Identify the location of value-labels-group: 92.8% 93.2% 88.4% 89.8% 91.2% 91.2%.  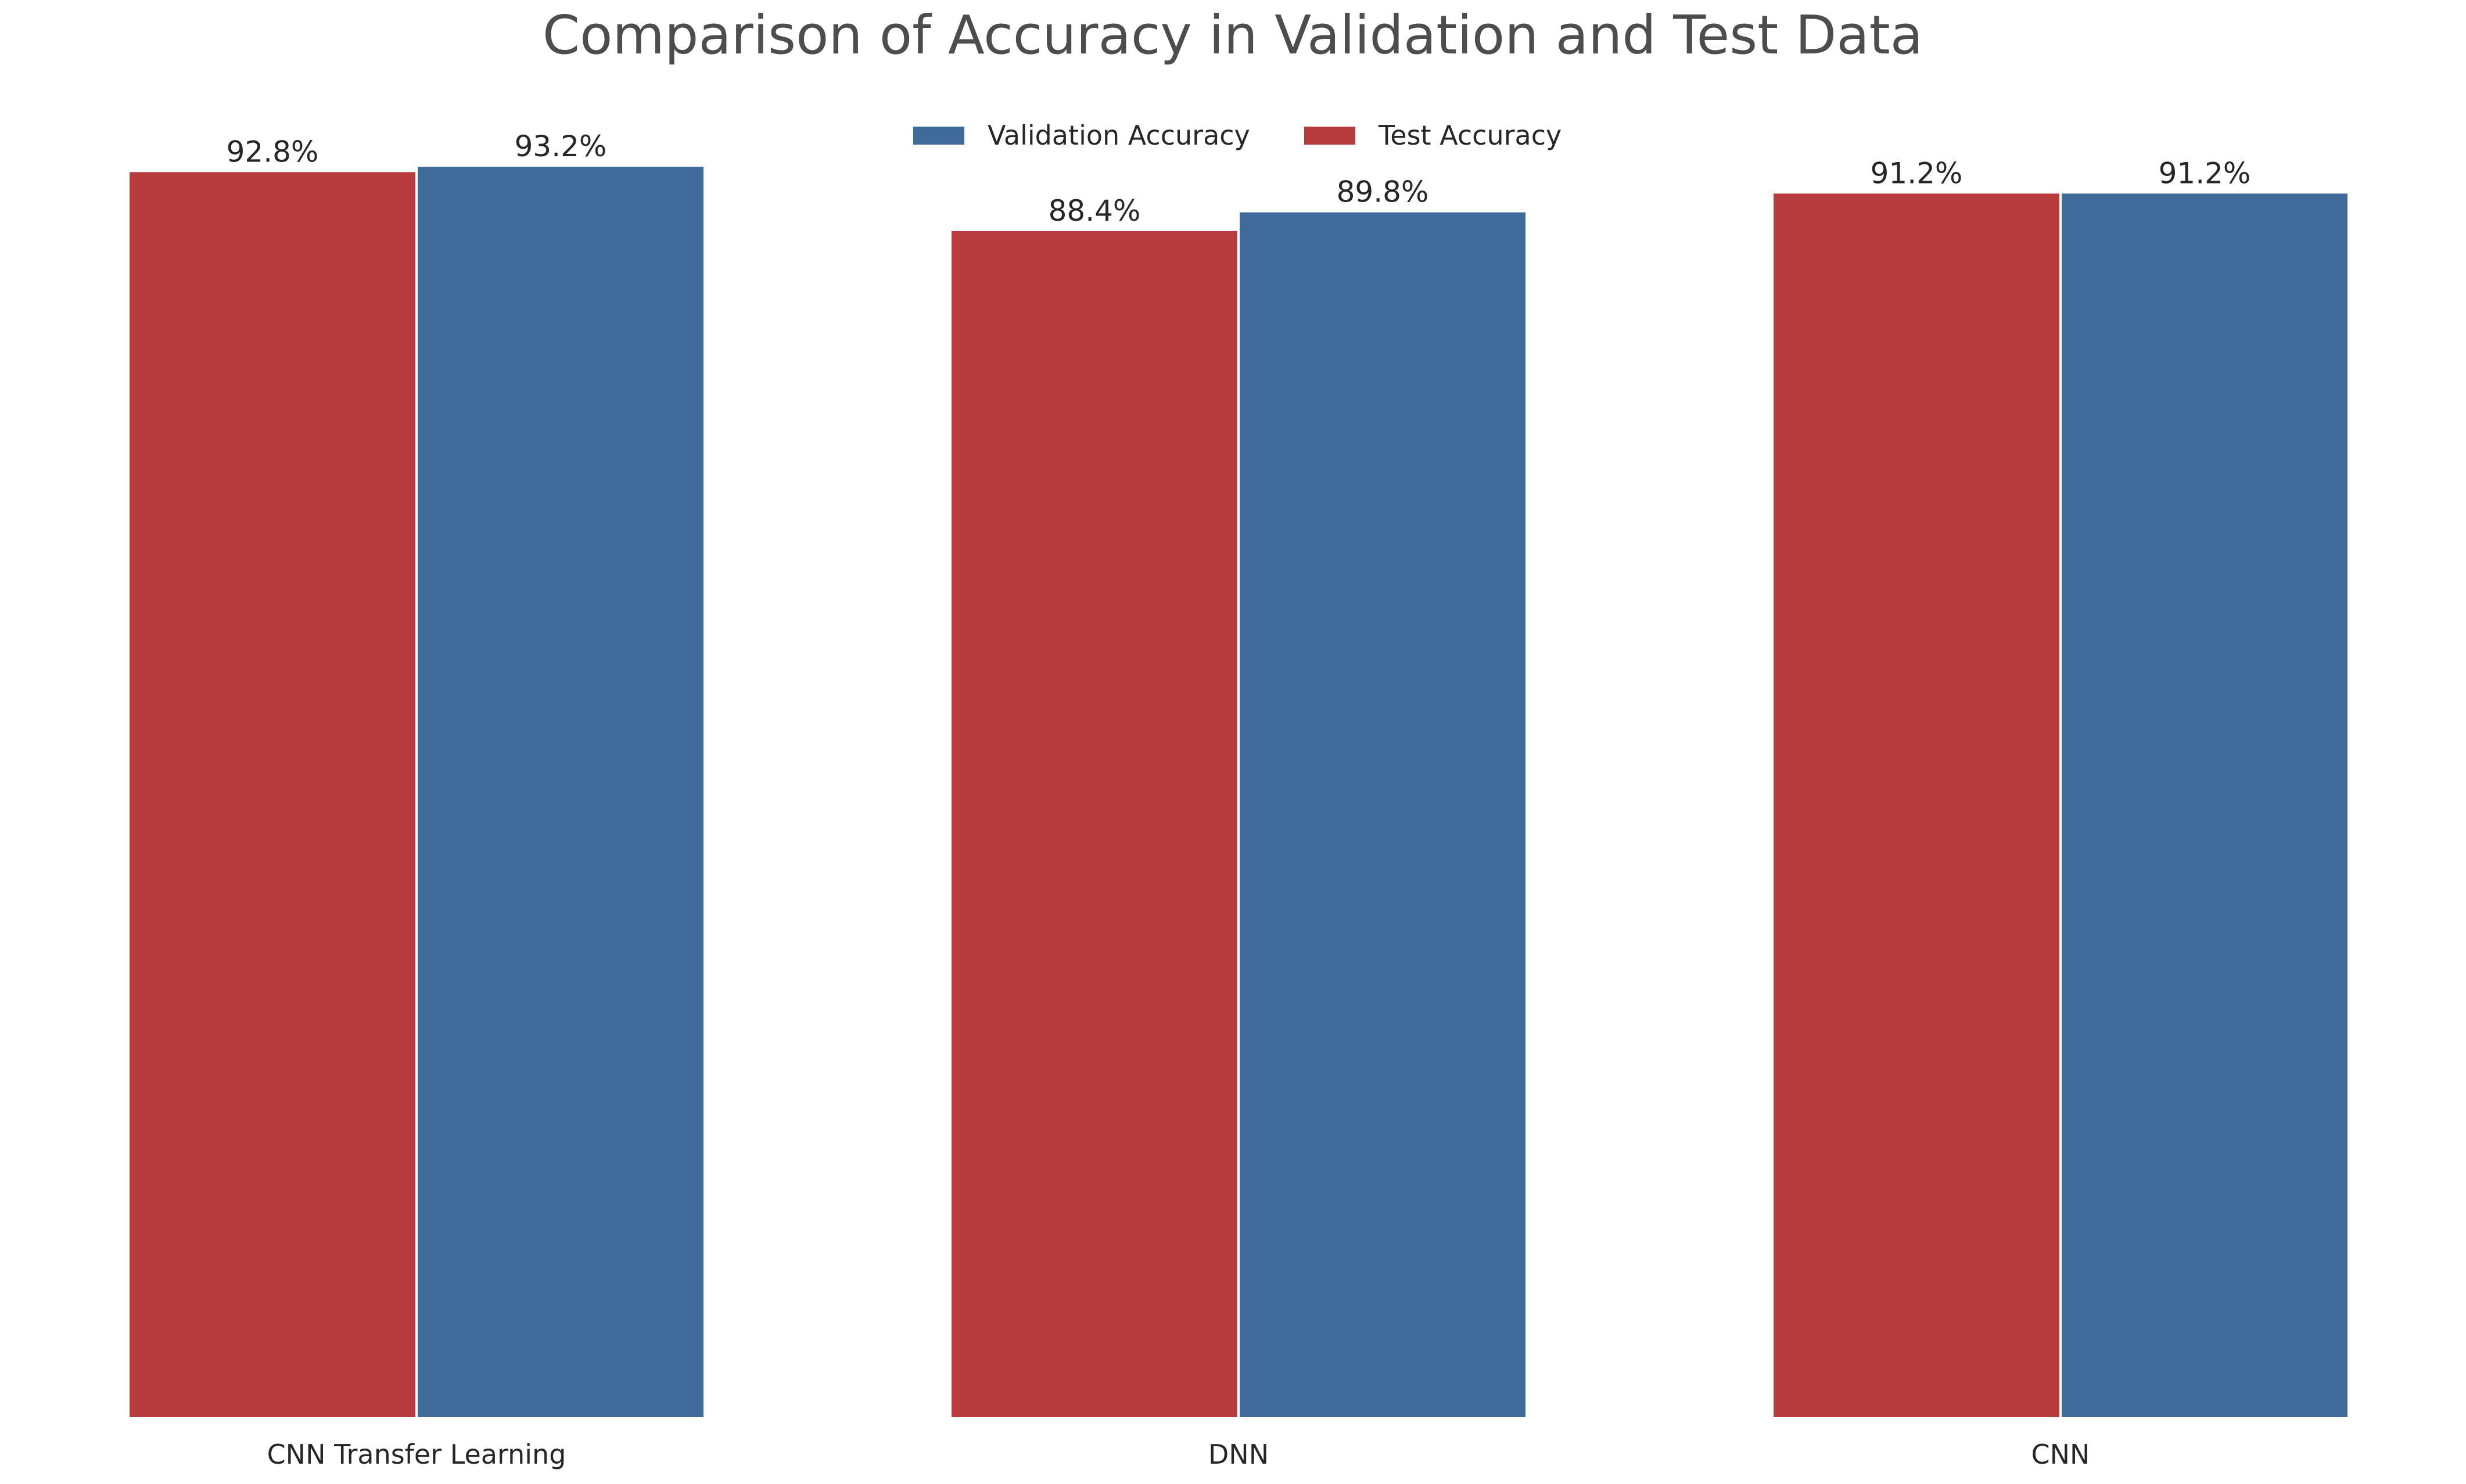
(1239, 179).